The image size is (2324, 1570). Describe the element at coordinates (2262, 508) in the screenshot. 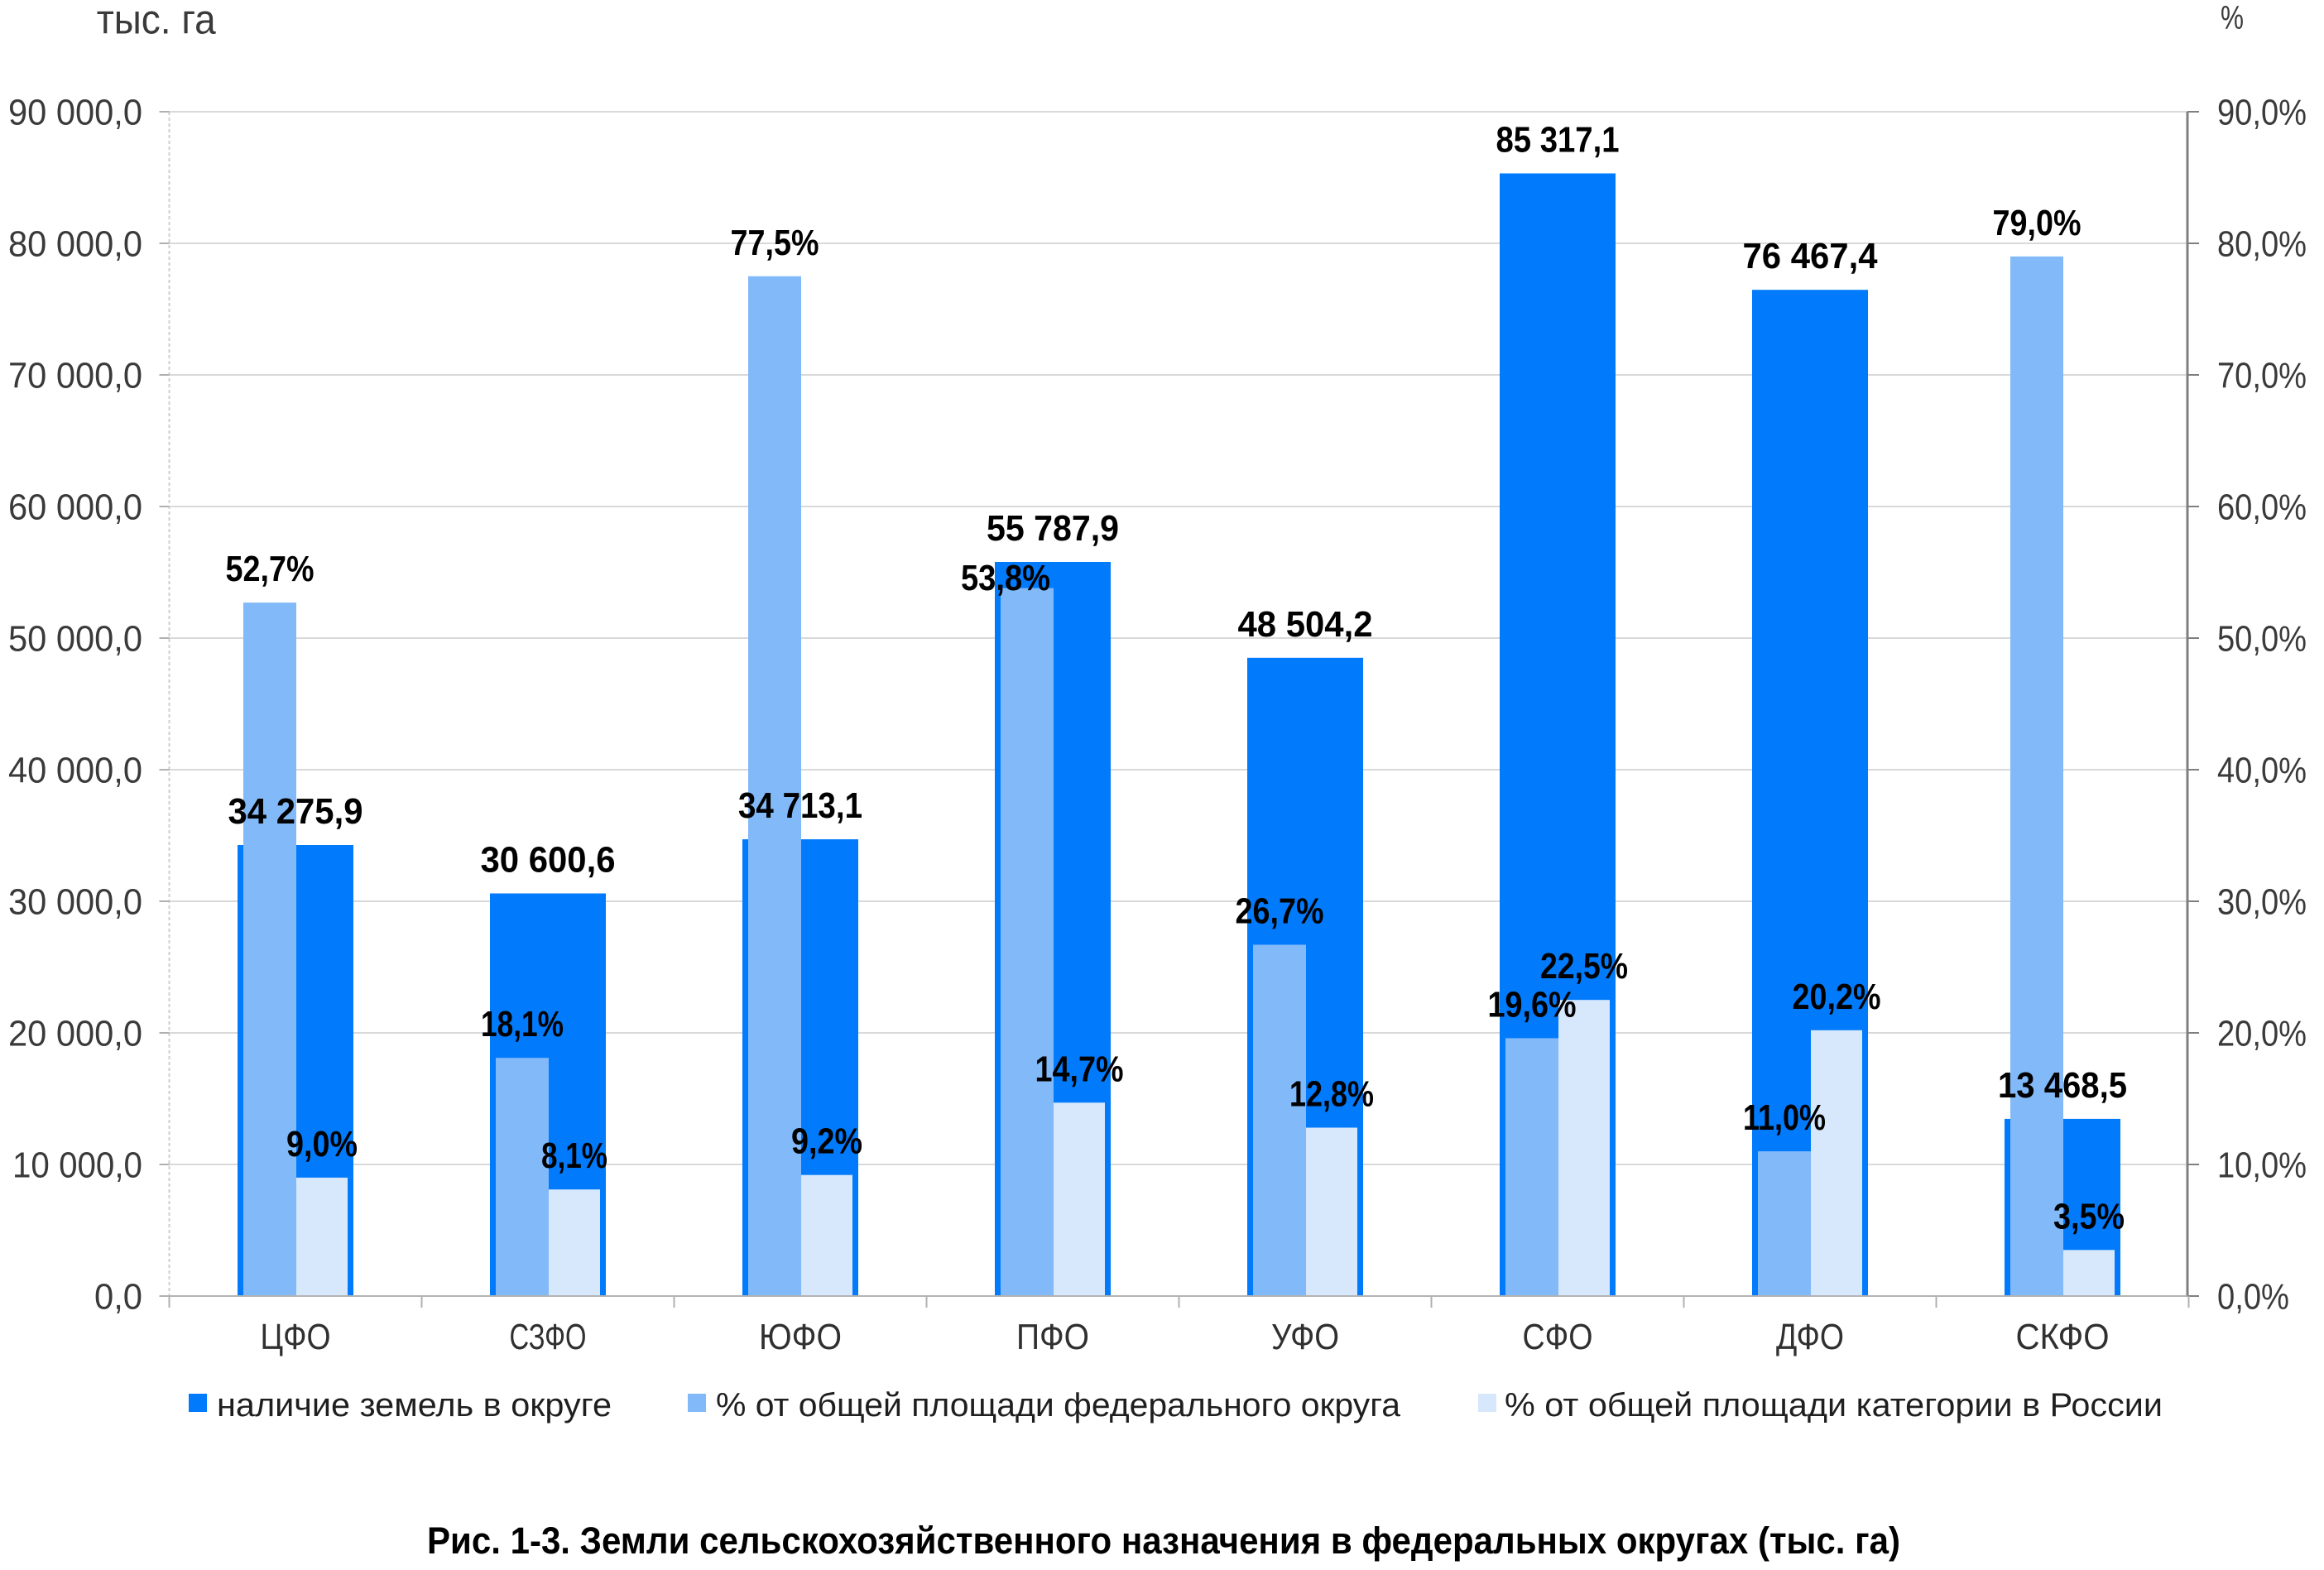

I see `svg-text: 60,0%` at that location.